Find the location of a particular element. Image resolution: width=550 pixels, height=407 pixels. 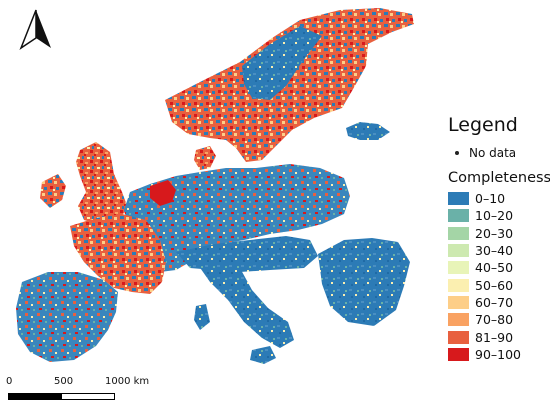

legend-item-label: 30–40 is located at coordinates (494, 251).